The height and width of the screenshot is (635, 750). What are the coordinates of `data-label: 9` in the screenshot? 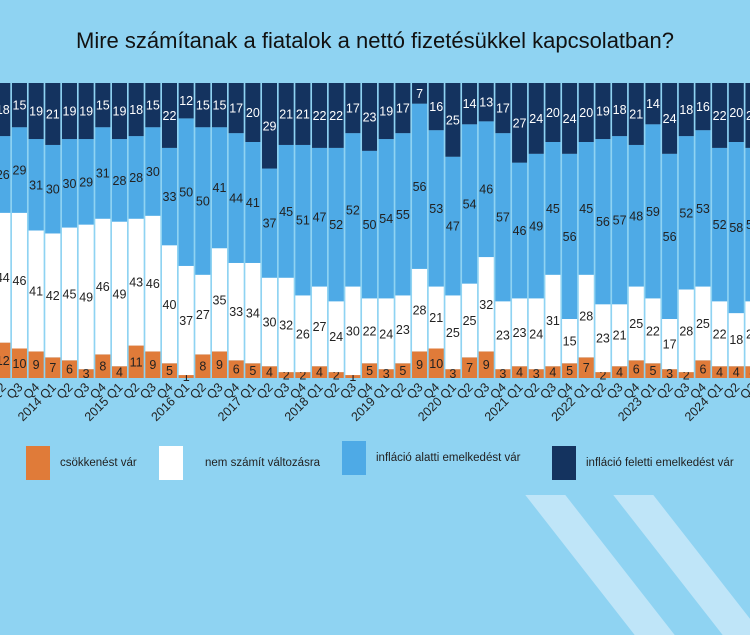 It's located at (486, 365).